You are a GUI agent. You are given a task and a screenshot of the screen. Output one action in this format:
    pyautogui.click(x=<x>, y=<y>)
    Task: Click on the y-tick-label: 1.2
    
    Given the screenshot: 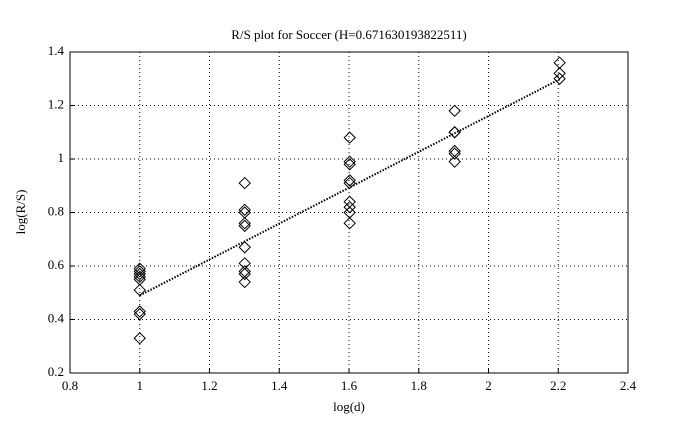 What is the action you would take?
    pyautogui.click(x=56, y=103)
    